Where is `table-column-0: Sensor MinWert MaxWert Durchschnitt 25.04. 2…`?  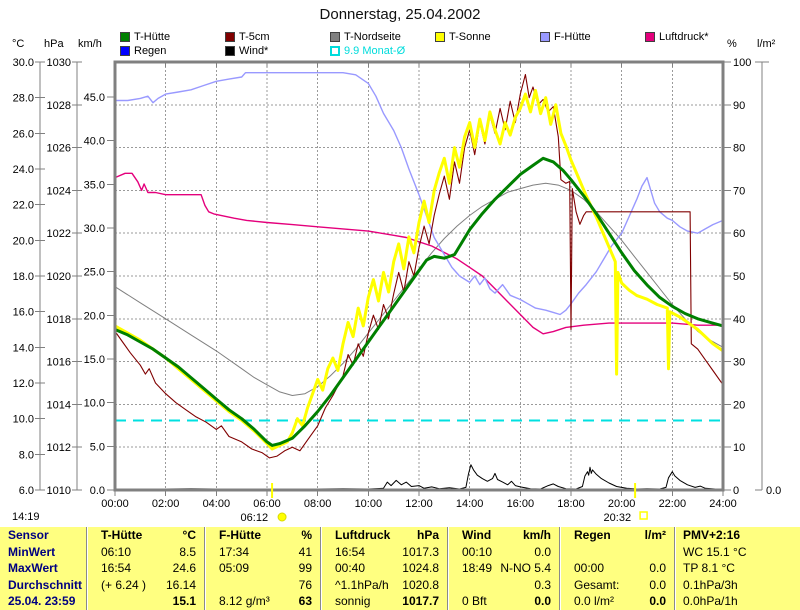
table-column-0: Sensor MinWert MaxWert Durchschnitt 25.04. 2… is located at coordinates (43, 568).